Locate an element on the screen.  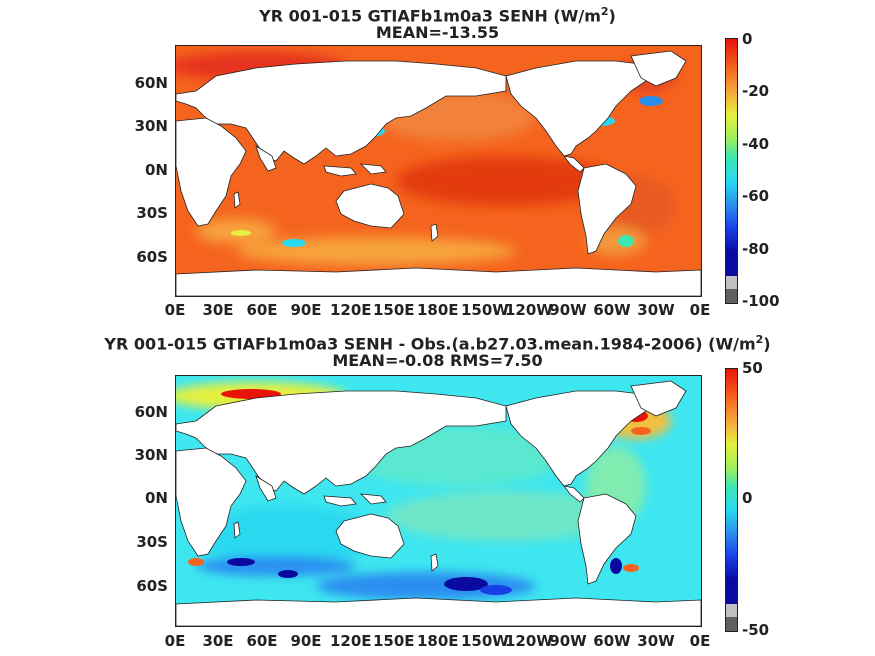
top-map-title: YR 001-015 GTIAFb1m0a3 SENH (W/m2) is located at coordinates (437, 15).